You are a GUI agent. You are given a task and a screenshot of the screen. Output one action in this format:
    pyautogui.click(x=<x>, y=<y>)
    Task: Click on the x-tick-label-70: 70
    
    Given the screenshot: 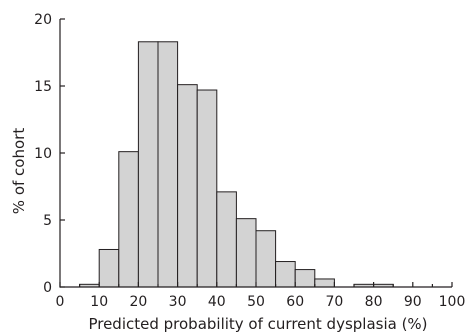 What is the action you would take?
    pyautogui.click(x=334, y=302)
    